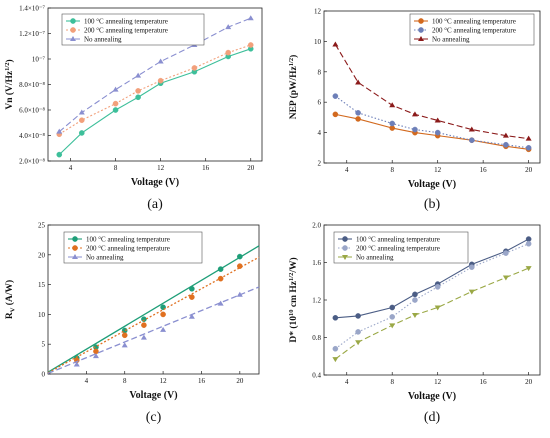  I want to click on y-axis-label-part: R, so click(10, 315).